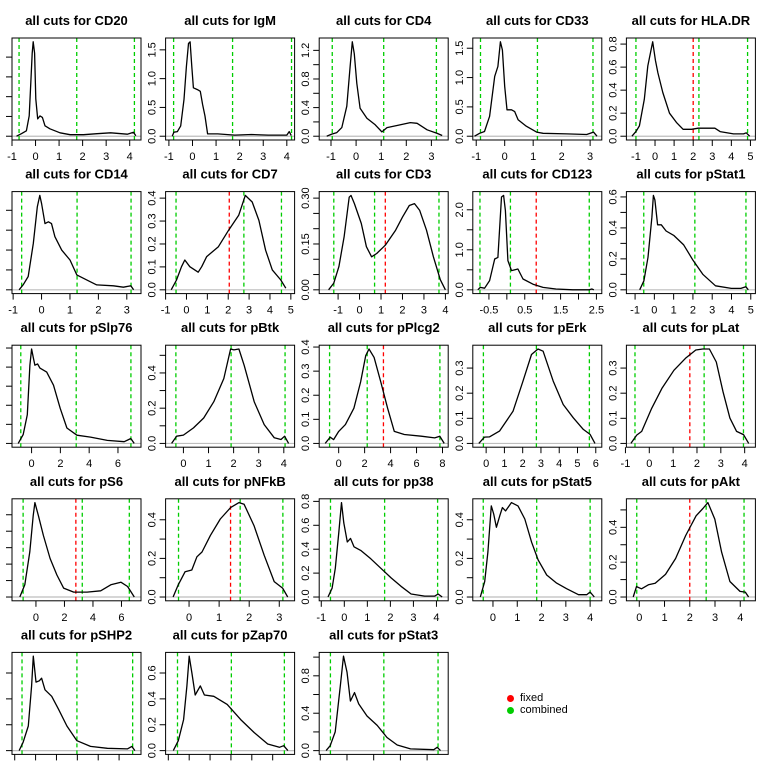  I want to click on density-panel: all cuts for CD123 -0.5 0.5 1.5 2.5 0.0 1.0 2.0, so click(529, 242).